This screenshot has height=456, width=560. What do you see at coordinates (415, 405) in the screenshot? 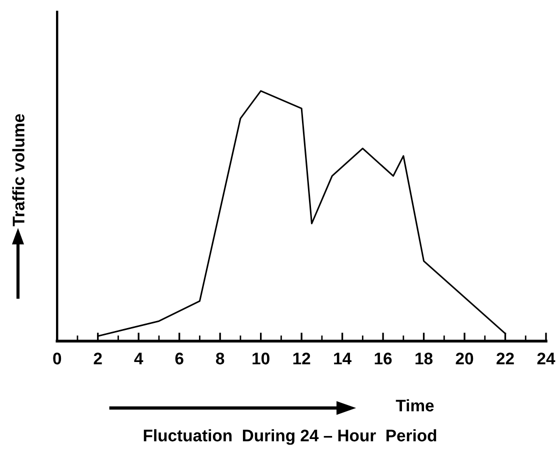
I see `x-axis-title: Time` at bounding box center [415, 405].